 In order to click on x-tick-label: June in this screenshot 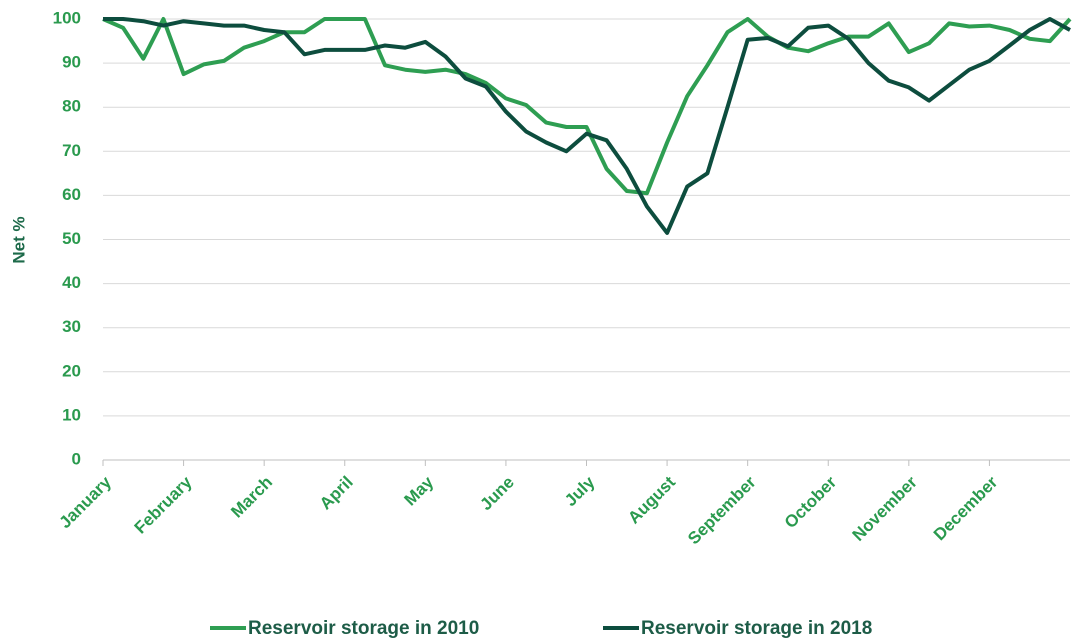, I will do `click(496, 493)`.